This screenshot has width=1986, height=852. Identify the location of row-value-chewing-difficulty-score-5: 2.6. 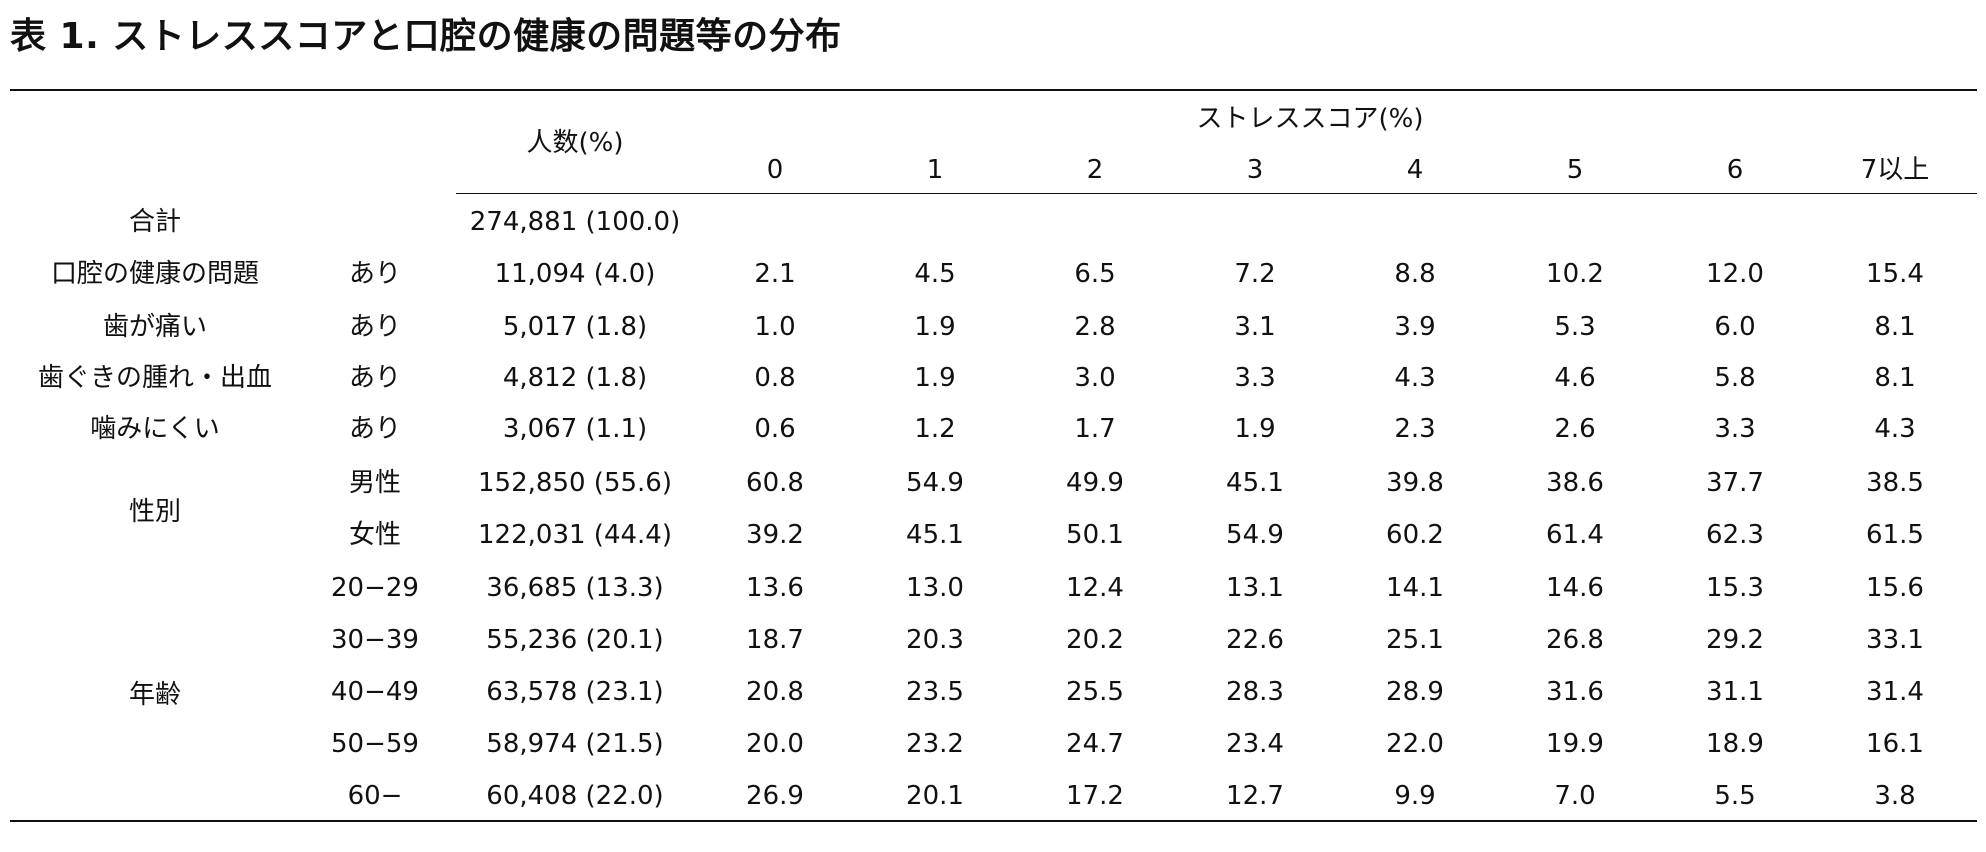
(1575, 429).